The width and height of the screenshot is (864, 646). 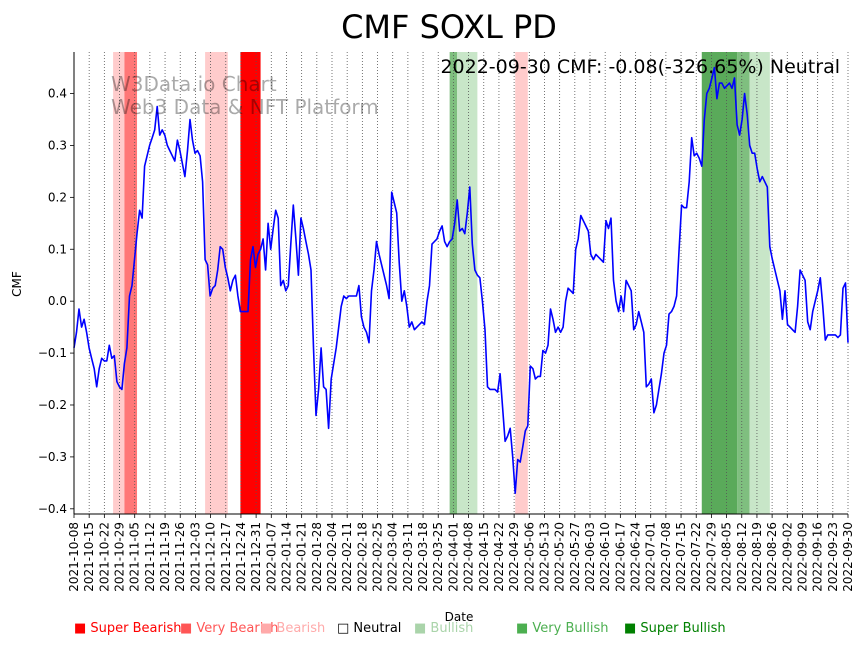 I want to click on x-tick-label: 2021-12-31, so click(x=256, y=557).